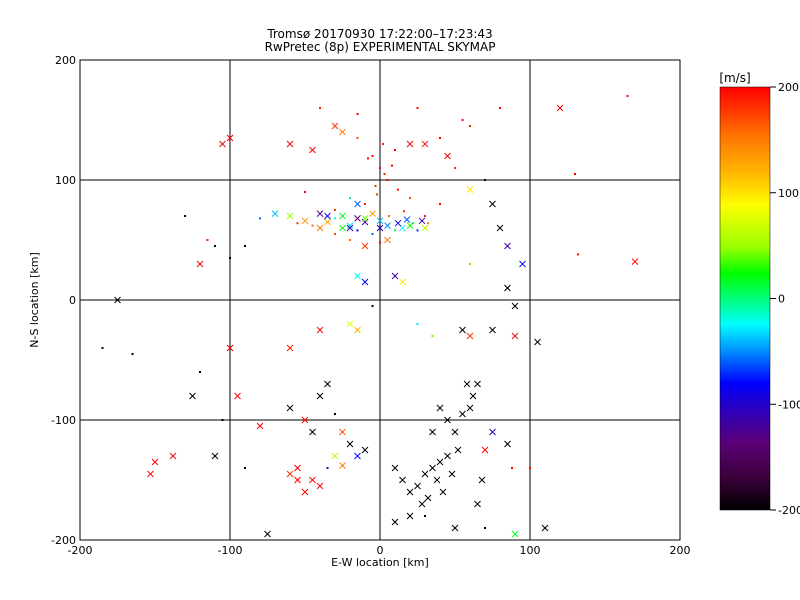 This screenshot has width=800, height=600. I want to click on x-axis-label: E-W location [km], so click(380, 562).